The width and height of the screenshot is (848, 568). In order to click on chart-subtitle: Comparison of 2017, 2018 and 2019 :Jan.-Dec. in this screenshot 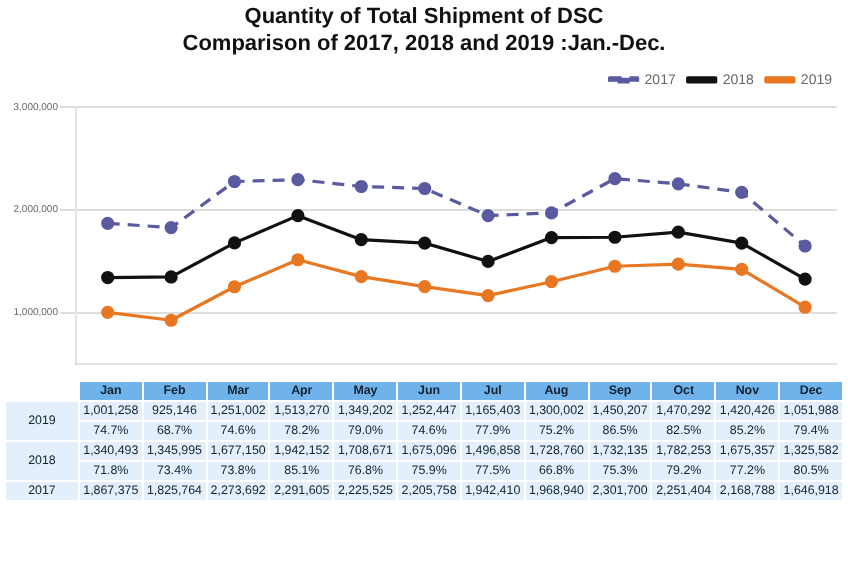, I will do `click(424, 43)`.